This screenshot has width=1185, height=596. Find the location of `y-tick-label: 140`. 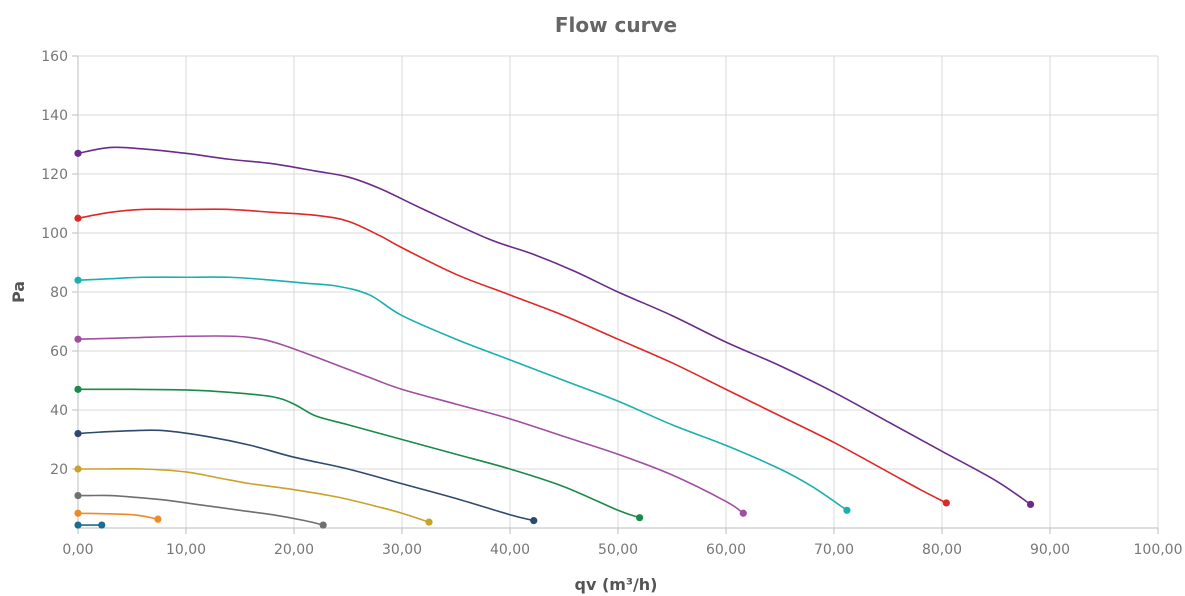

y-tick-label: 140 is located at coordinates (54, 116).